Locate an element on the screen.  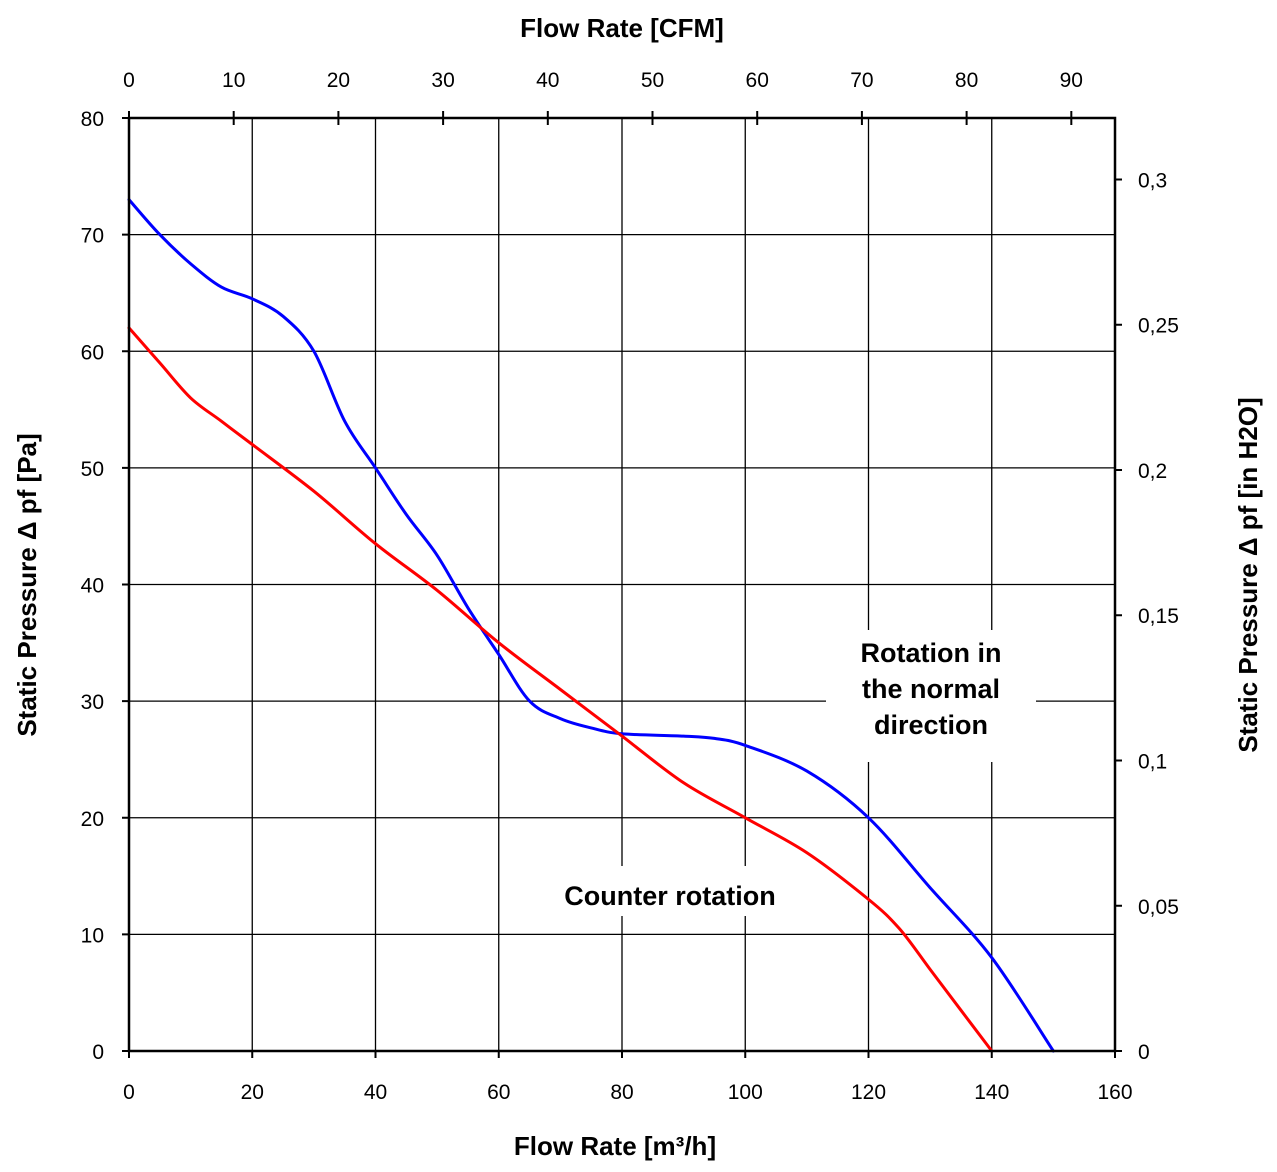
left-tick-label: 70 is located at coordinates (92, 236).